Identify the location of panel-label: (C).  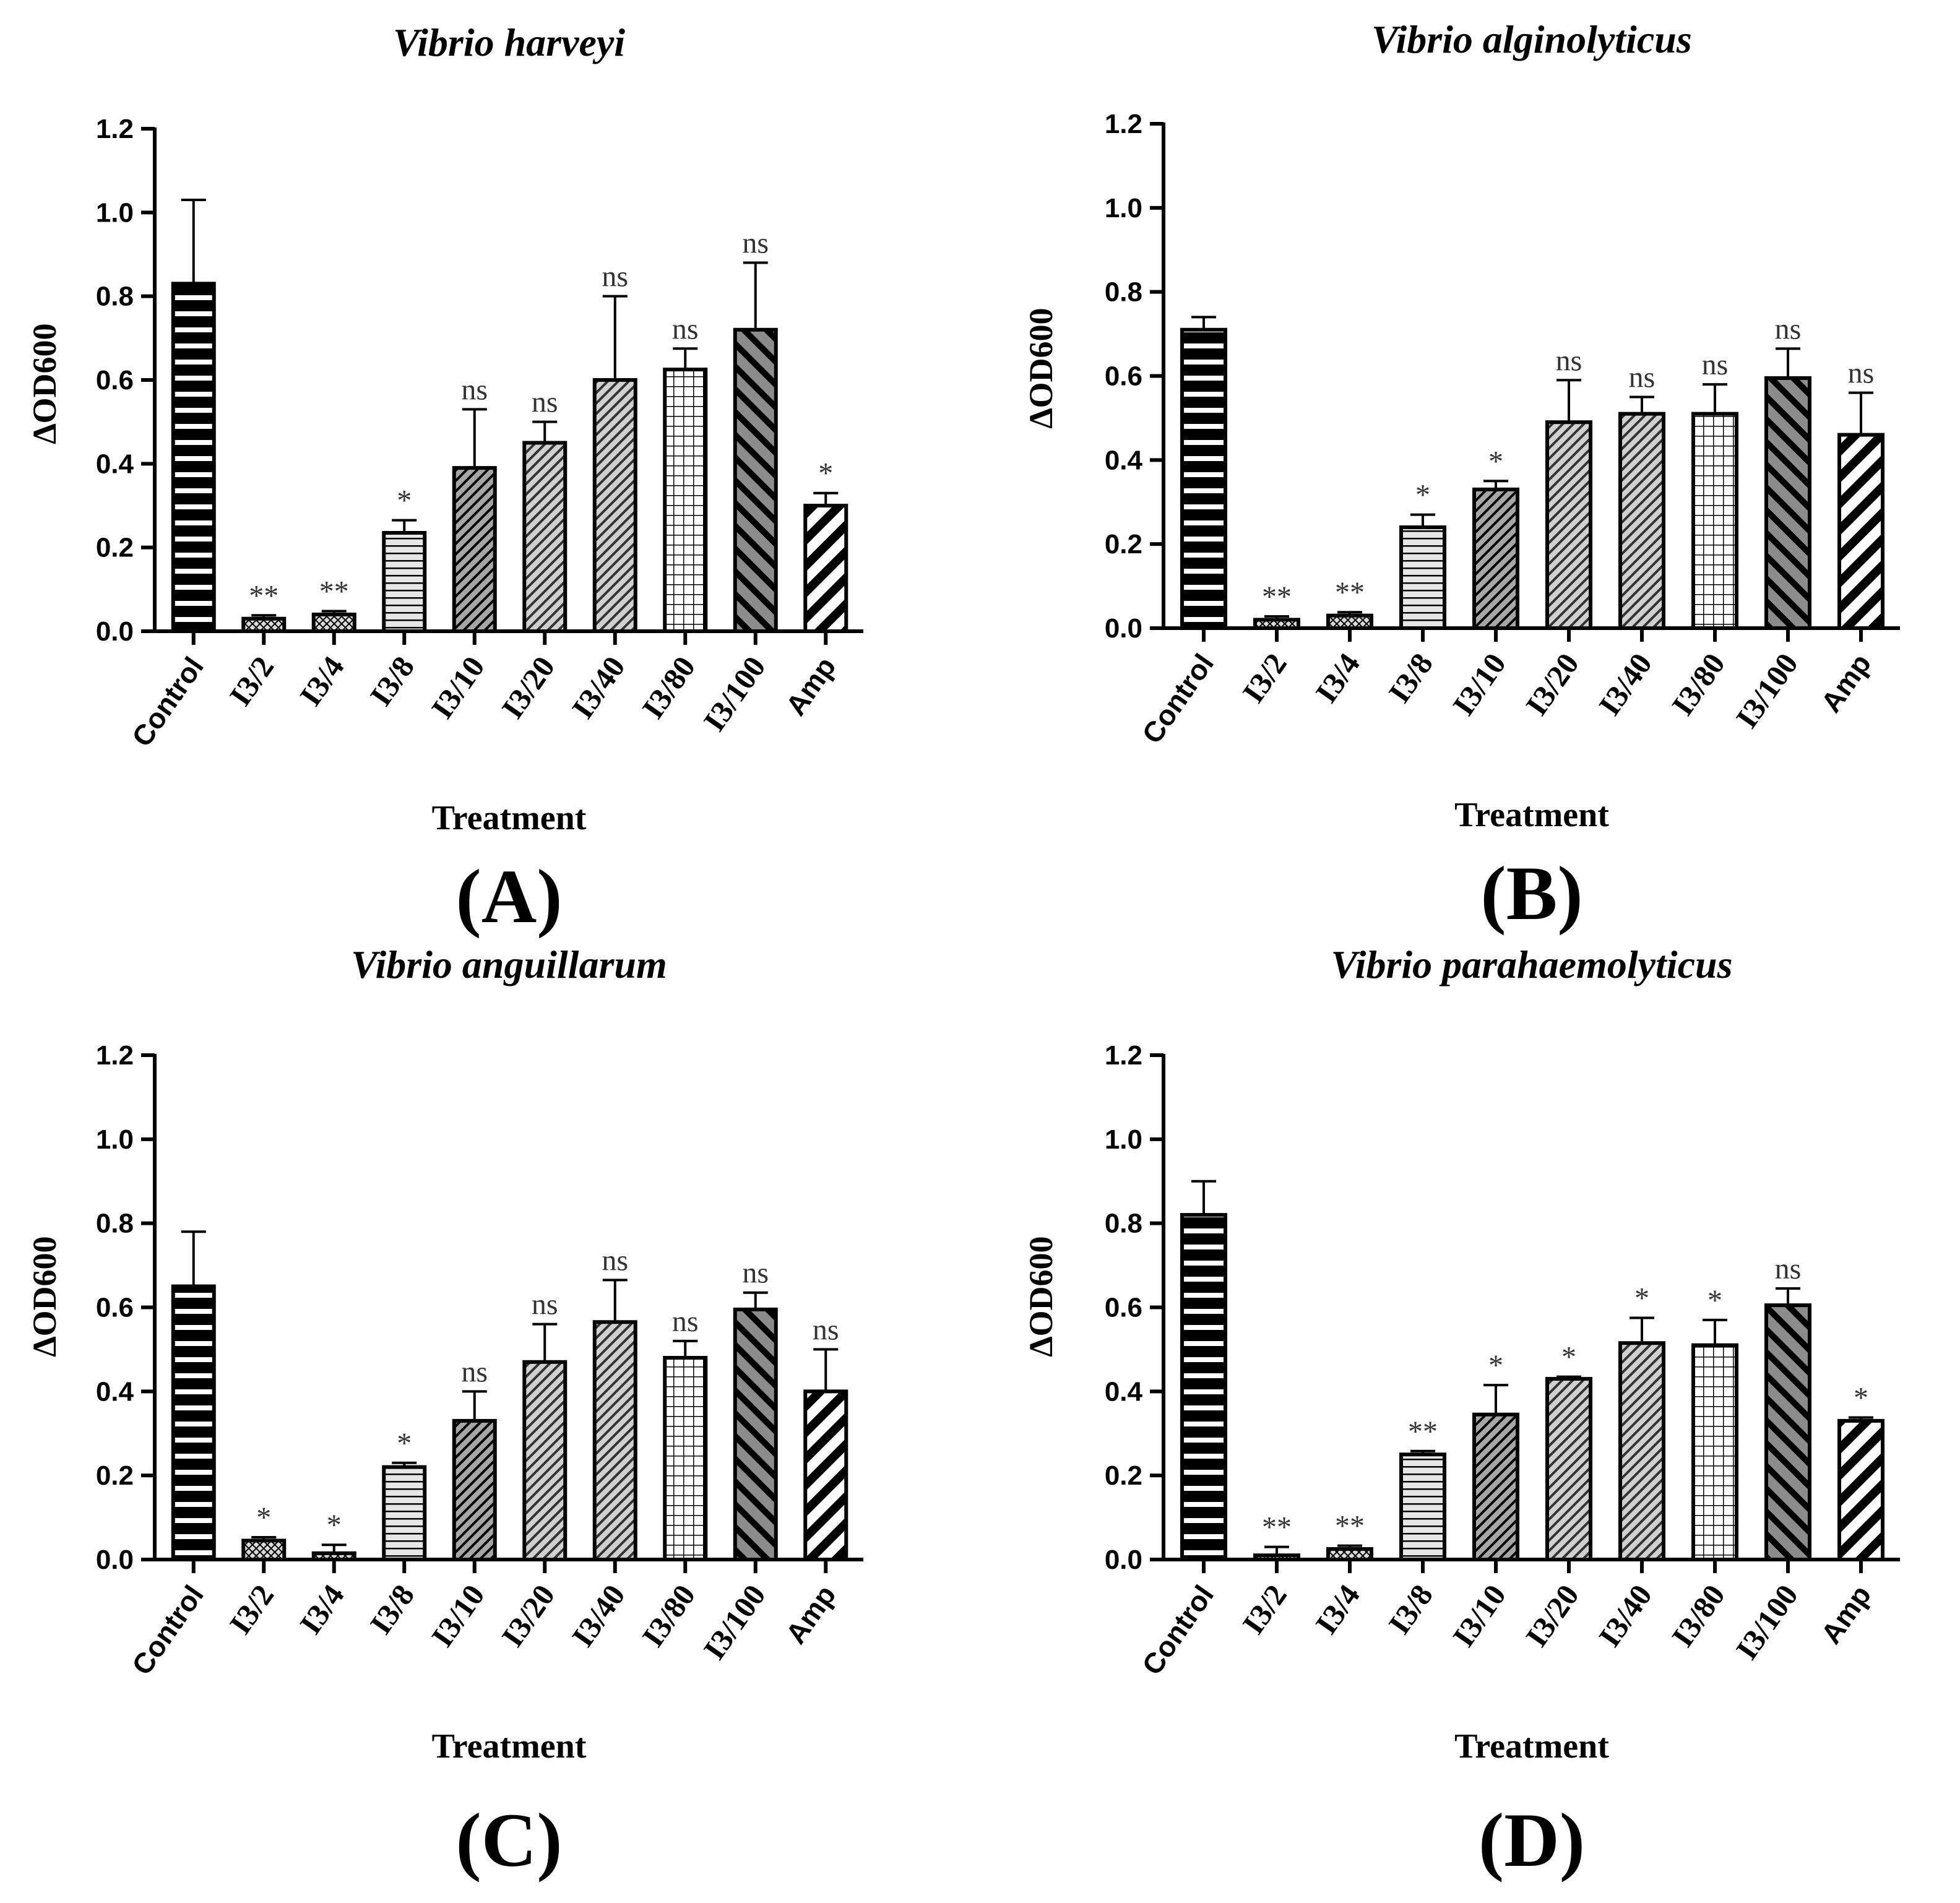
(508, 1841).